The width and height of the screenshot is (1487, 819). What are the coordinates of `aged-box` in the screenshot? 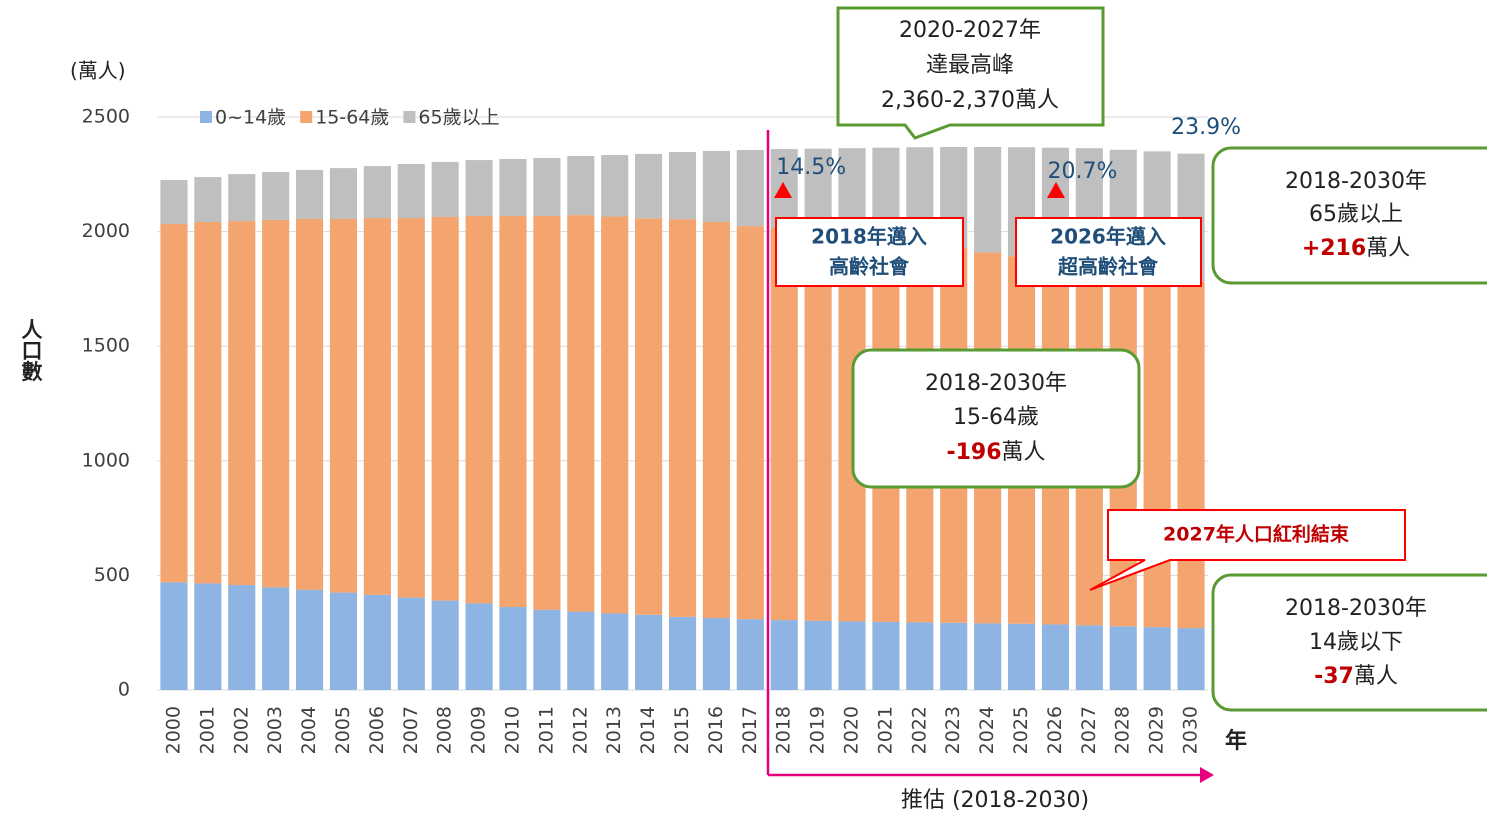 It's located at (869, 252).